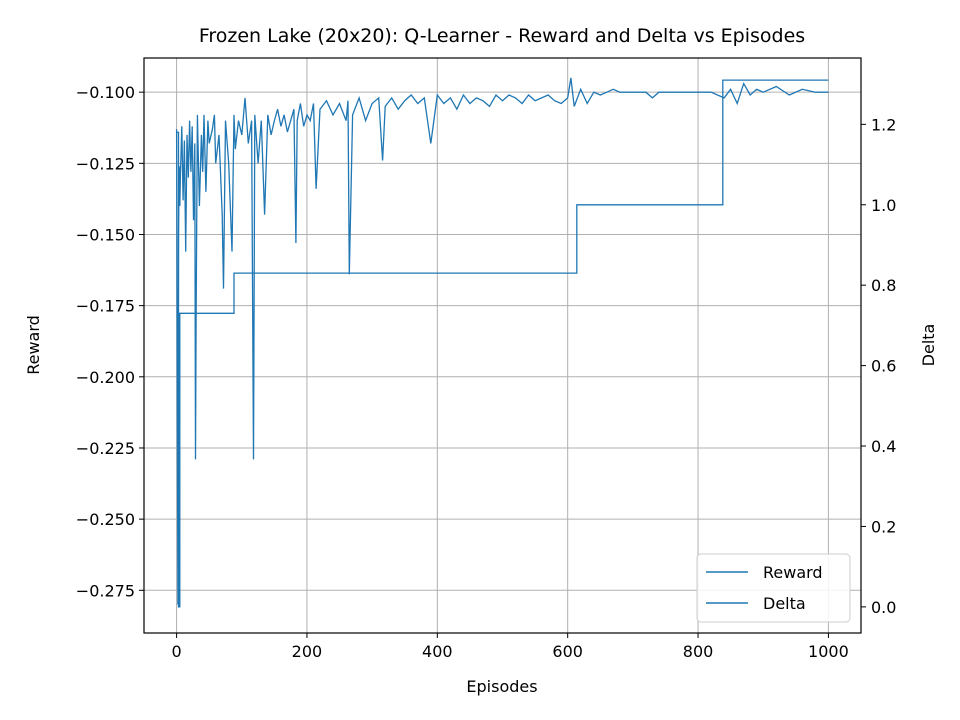  I want to click on x-tick-label: 800, so click(698, 651).